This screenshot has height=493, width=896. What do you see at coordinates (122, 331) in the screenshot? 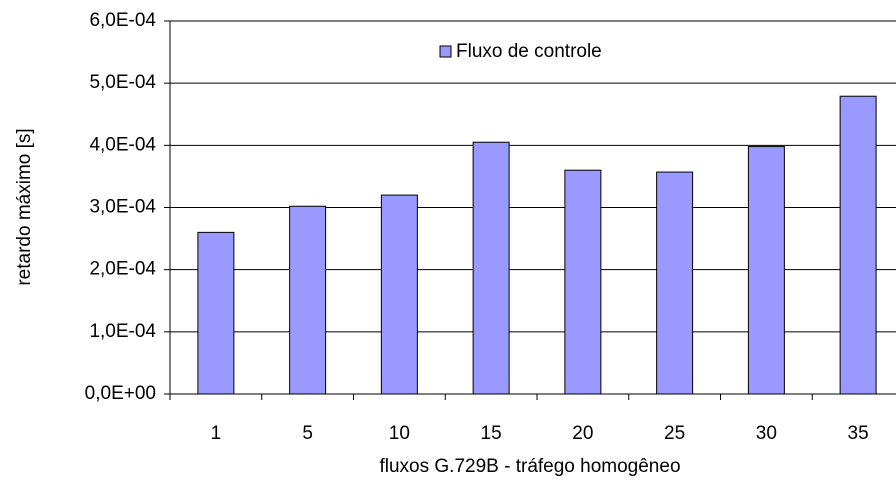
I see `y-tick-label: 1,0E-04` at bounding box center [122, 331].